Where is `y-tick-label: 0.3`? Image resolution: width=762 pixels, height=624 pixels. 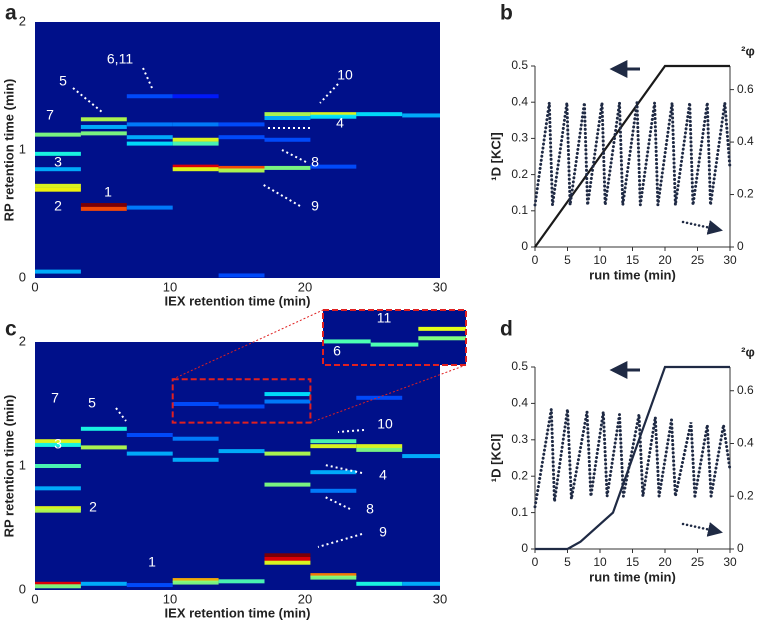 y-tick-label: 0.3 is located at coordinates (519, 439).